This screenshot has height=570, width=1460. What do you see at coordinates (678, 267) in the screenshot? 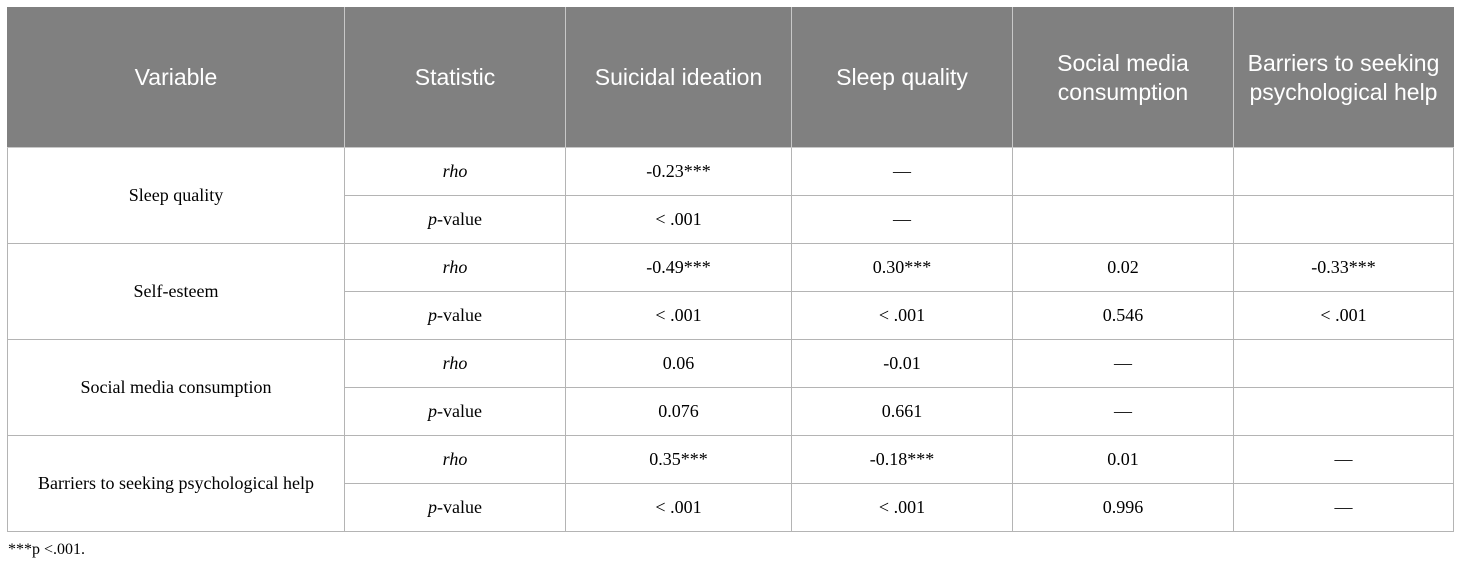
I see `cell-value: -0.49***` at bounding box center [678, 267].